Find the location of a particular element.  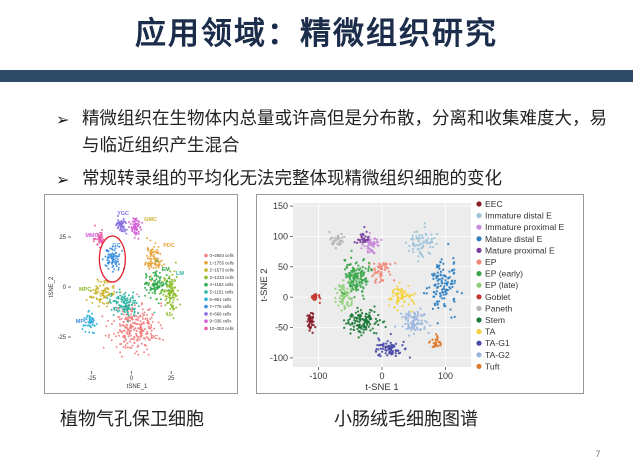

highlight-circle is located at coordinates (112, 259).